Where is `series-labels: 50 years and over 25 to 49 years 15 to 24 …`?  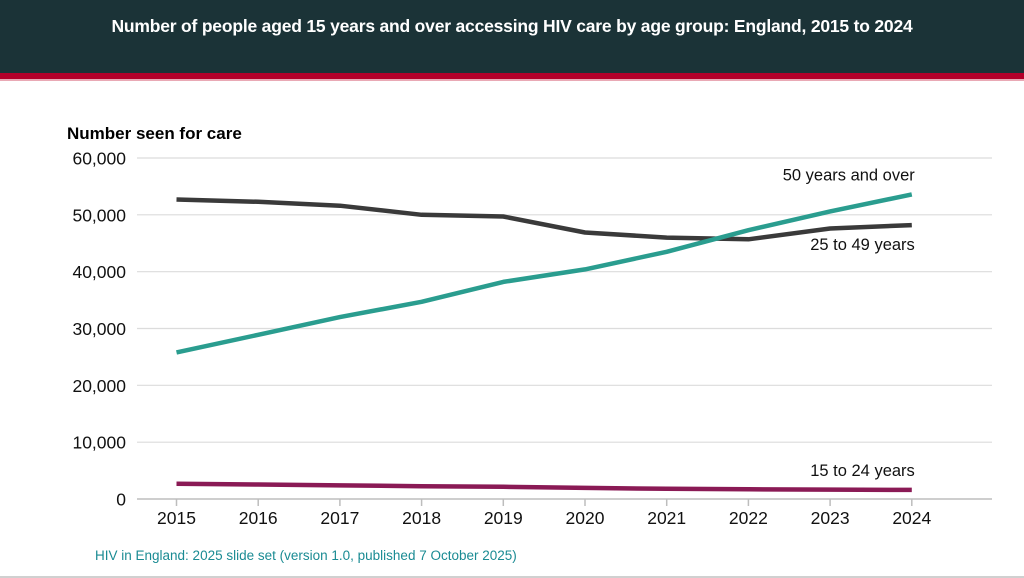 series-labels: 50 years and over 25 to 49 years 15 to 24 … is located at coordinates (849, 323).